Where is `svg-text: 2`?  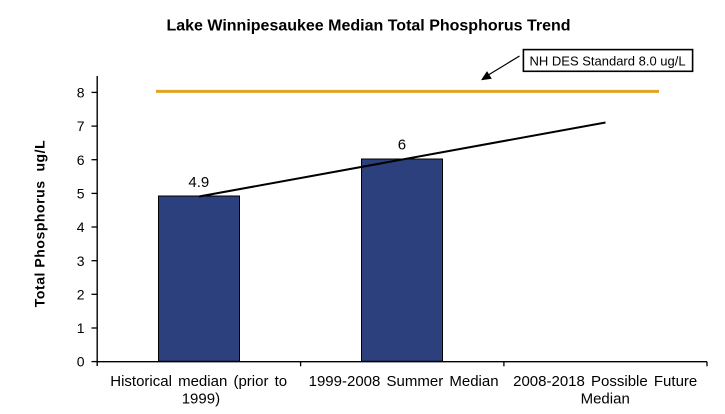
svg-text: 2 is located at coordinates (81, 294).